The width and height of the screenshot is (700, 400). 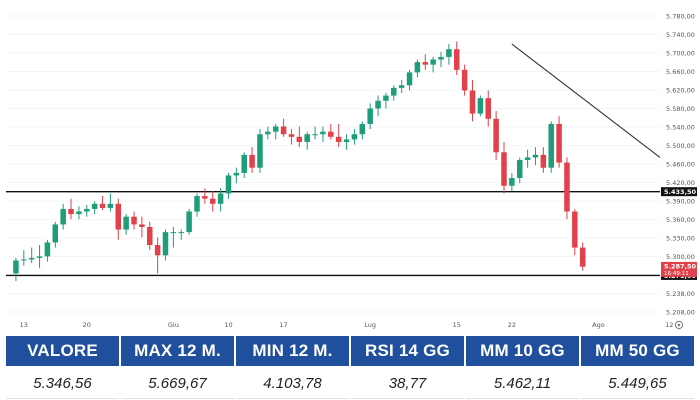 I want to click on stat-header: MAX 12 M., so click(x=177, y=351).